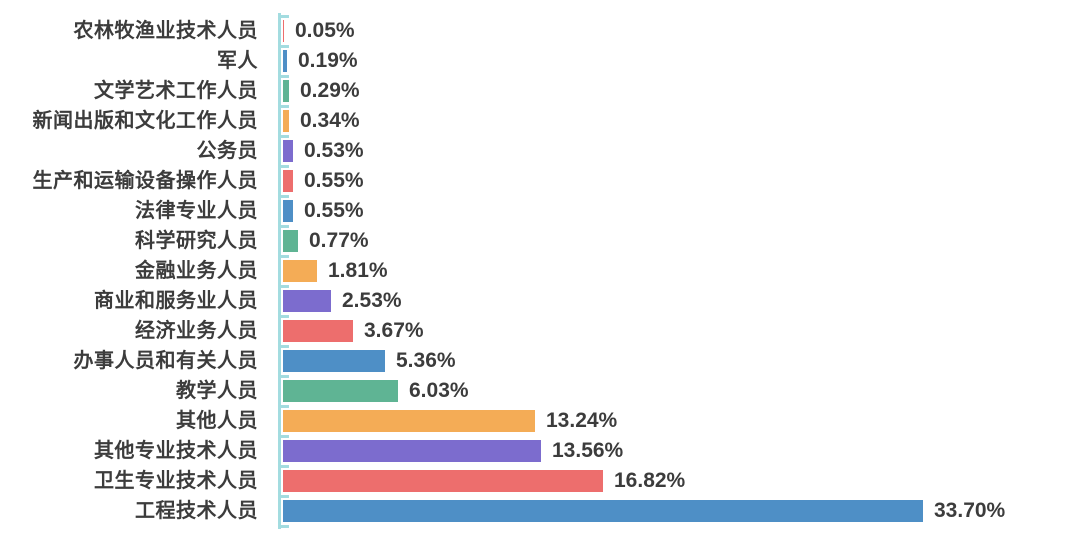 Image resolution: width=1080 pixels, height=550 pixels. What do you see at coordinates (650, 480) in the screenshot?
I see `value-label: 16.82%` at bounding box center [650, 480].